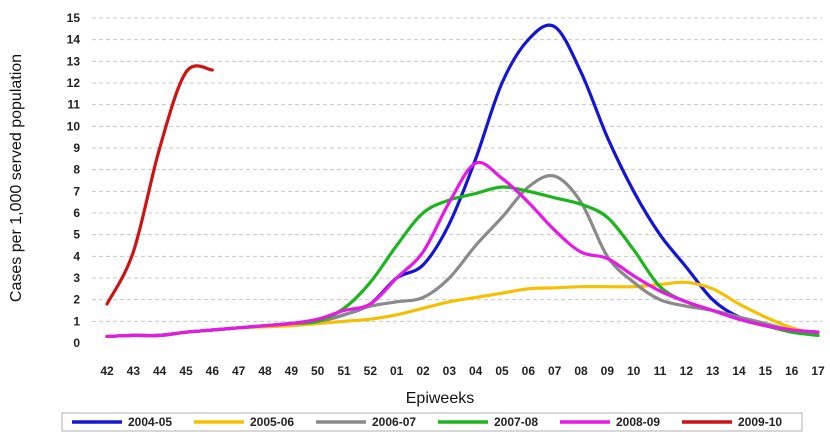 This screenshot has height=432, width=830. What do you see at coordinates (581, 371) in the screenshot?
I see `x-tick-label: 08` at bounding box center [581, 371].